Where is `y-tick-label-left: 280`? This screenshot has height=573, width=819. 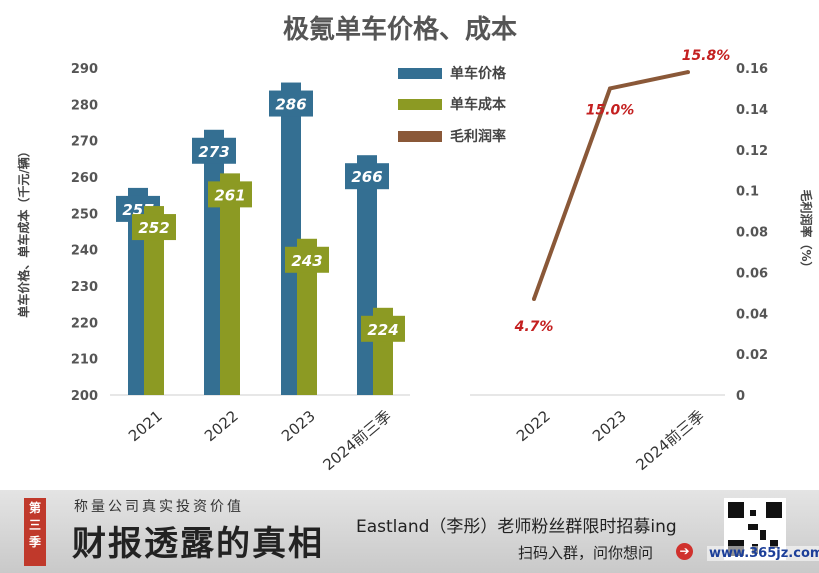 y-tick-label-left: 280 is located at coordinates (84, 105).